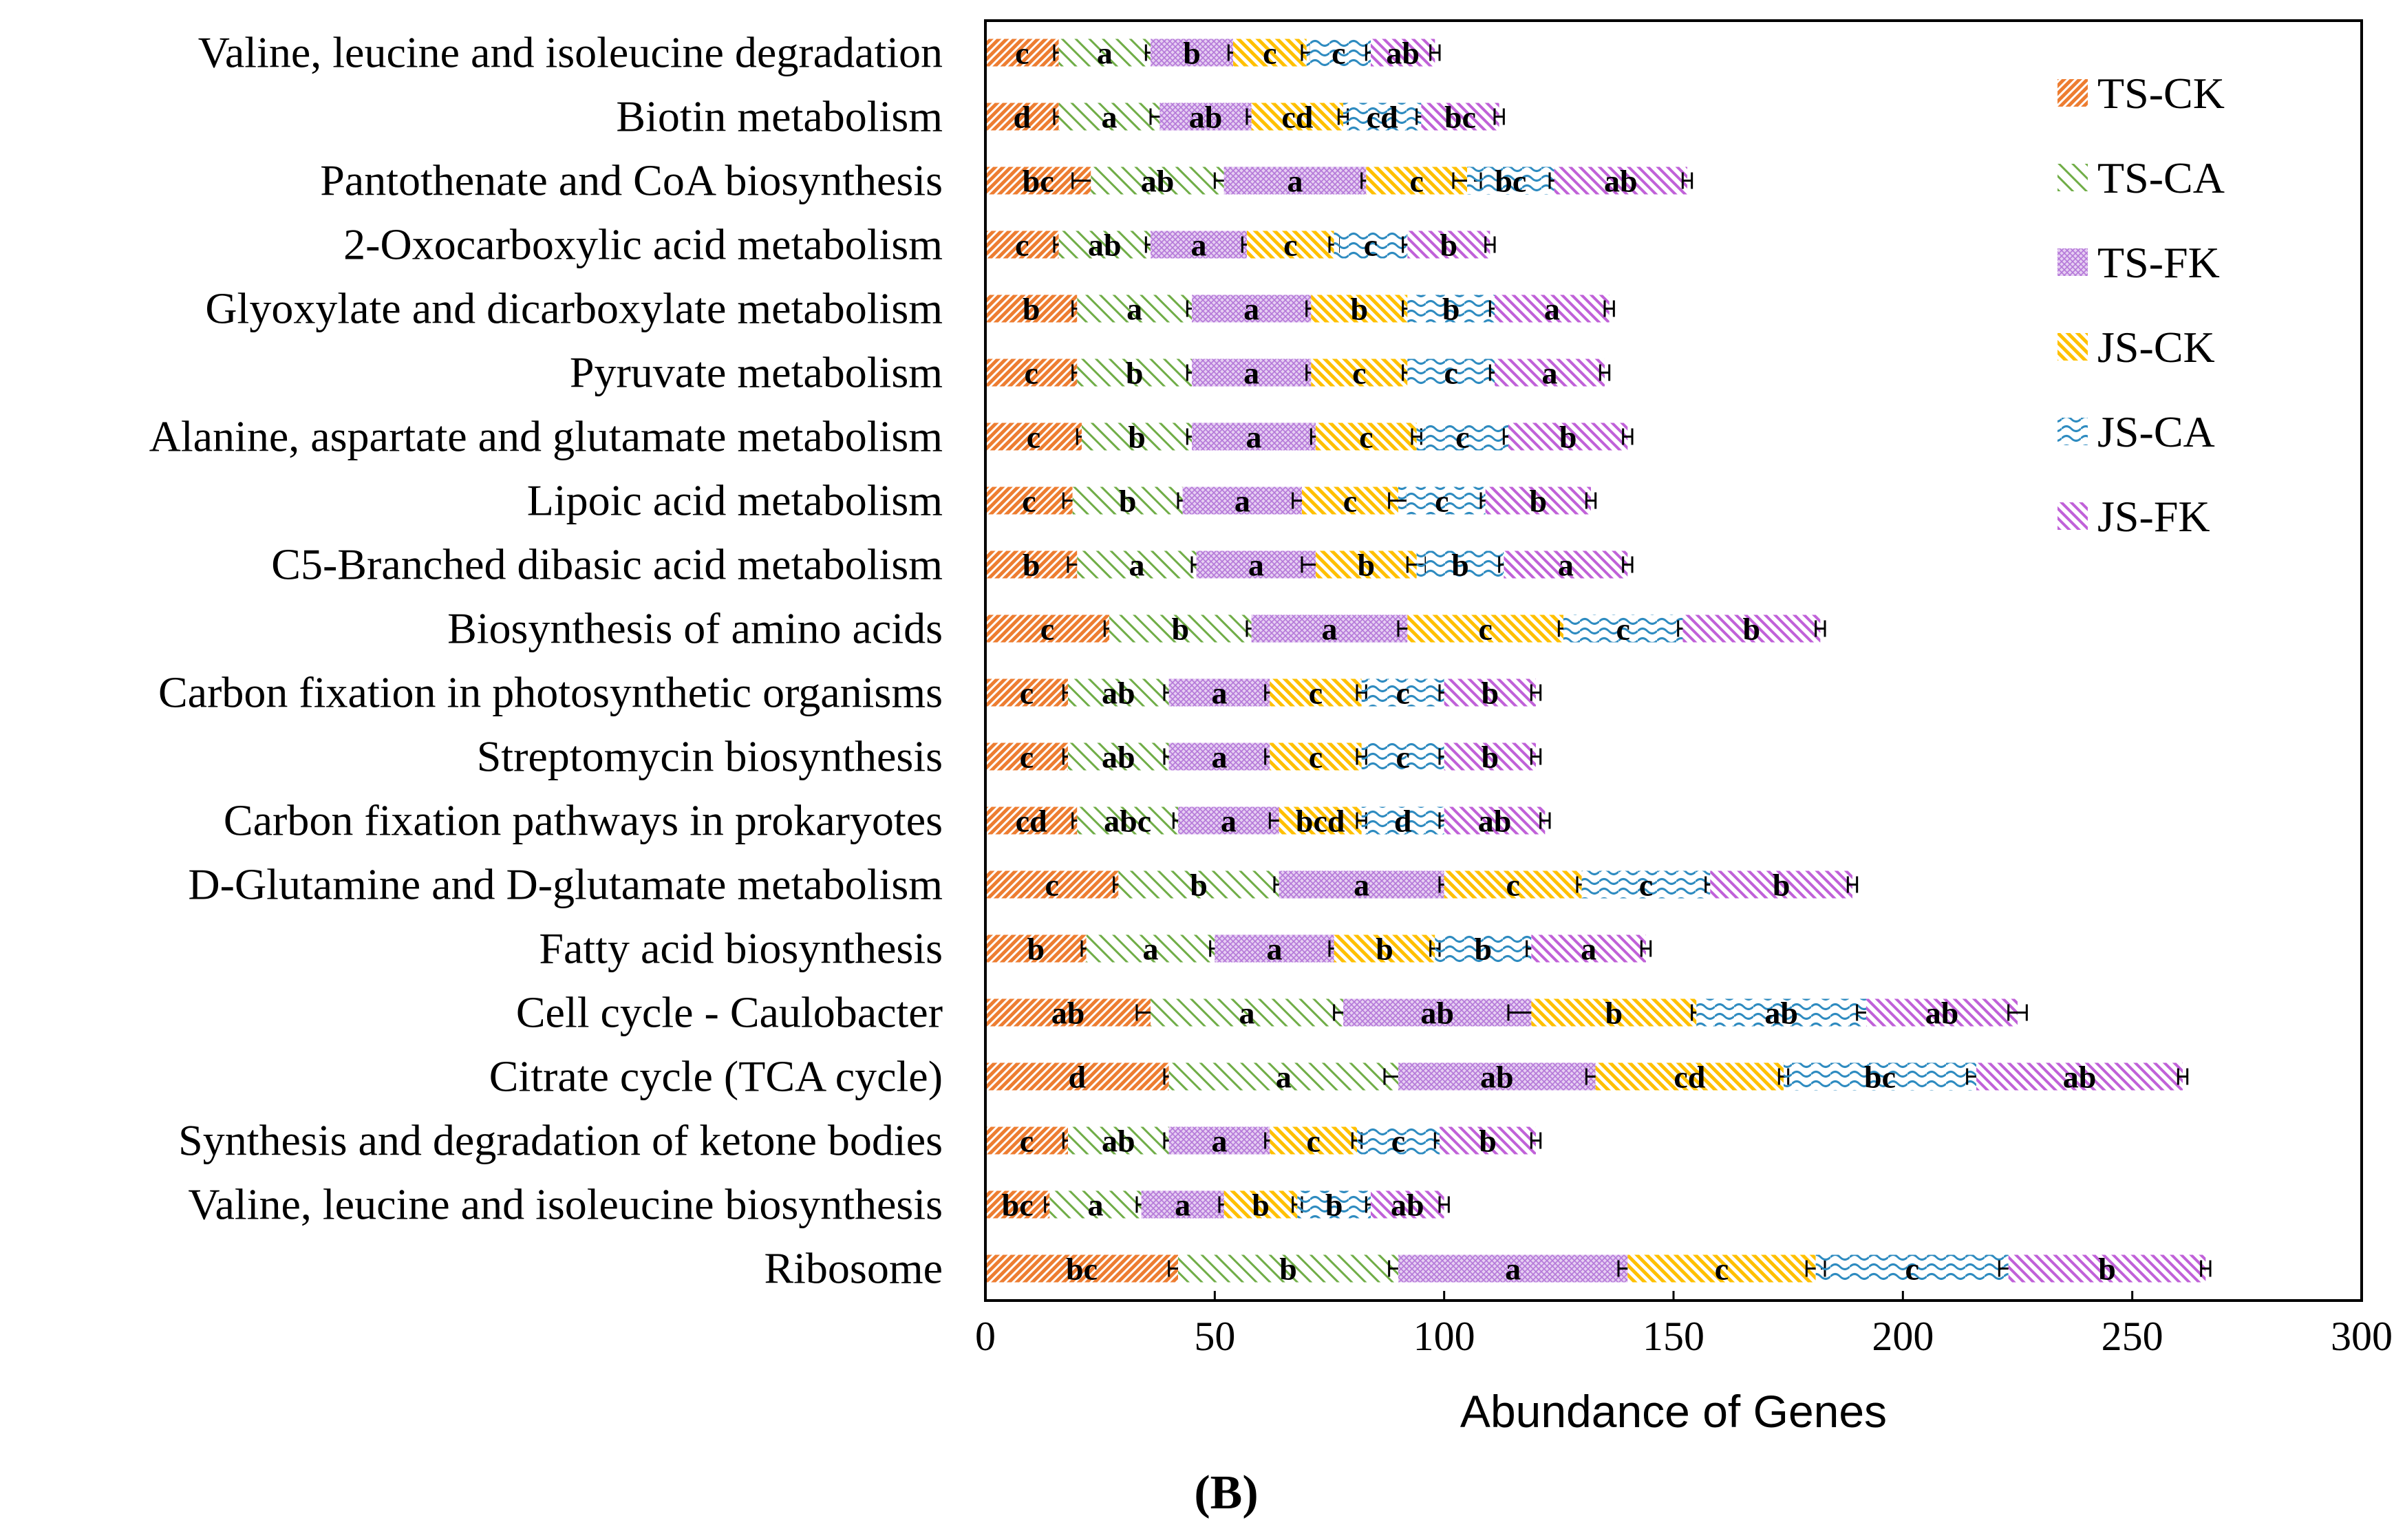 The width and height of the screenshot is (2405, 1540). What do you see at coordinates (2156, 431) in the screenshot?
I see `legend-label: JS-CA` at bounding box center [2156, 431].